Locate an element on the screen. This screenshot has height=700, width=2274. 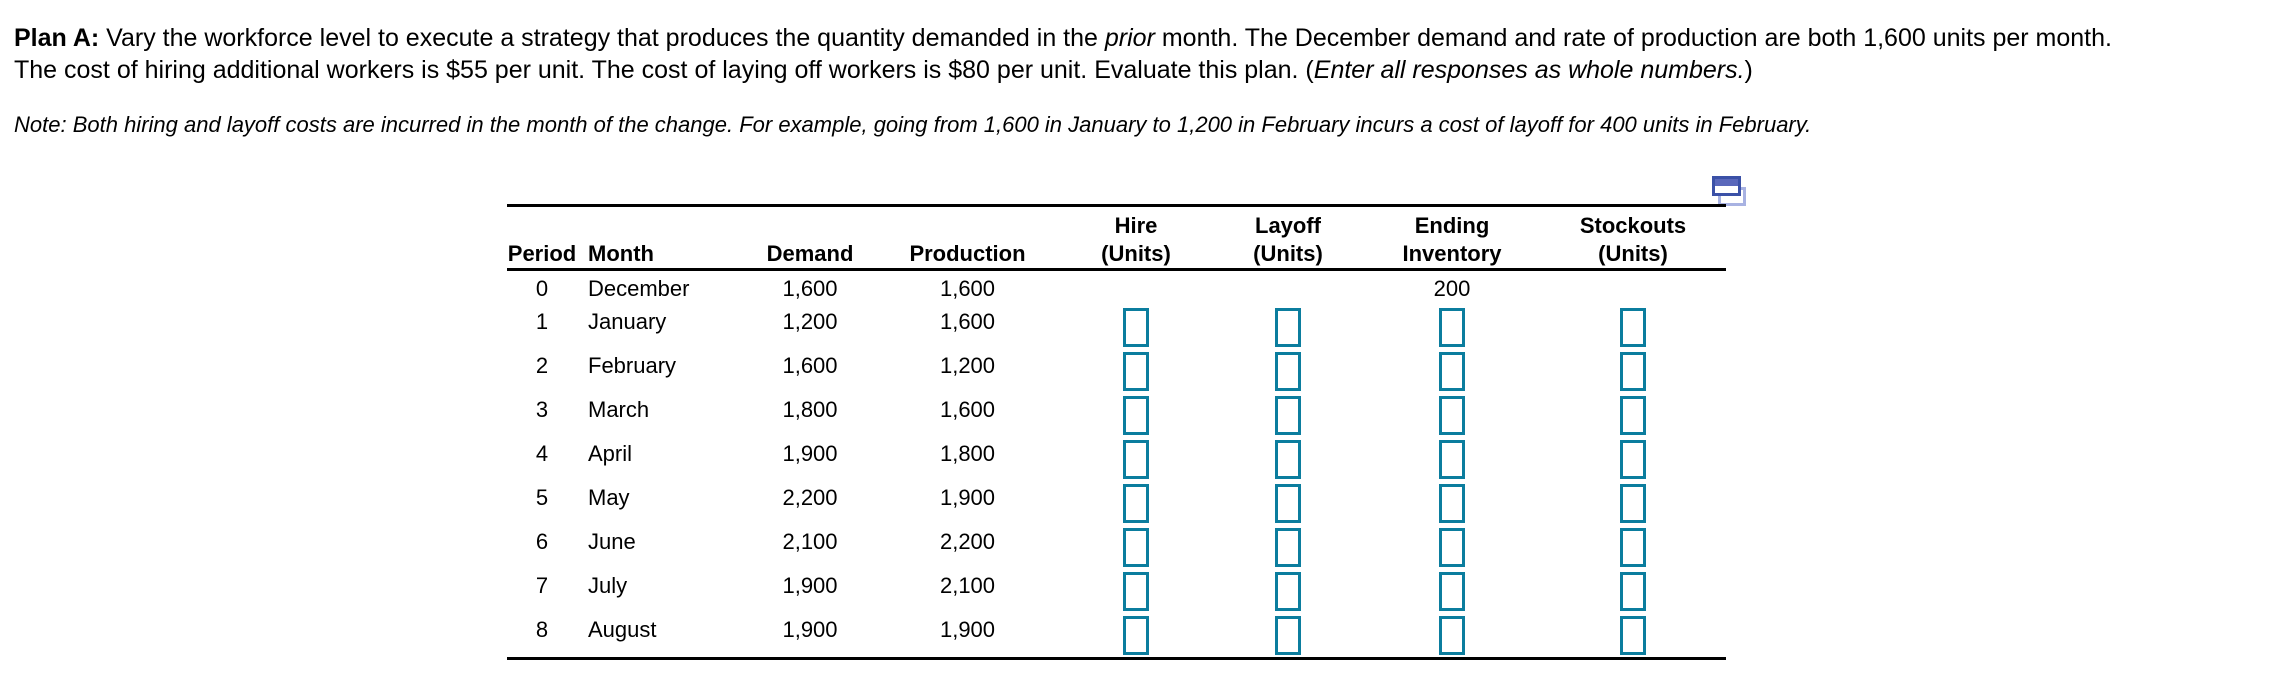
period-cell: 5 is located at coordinates (542, 497).